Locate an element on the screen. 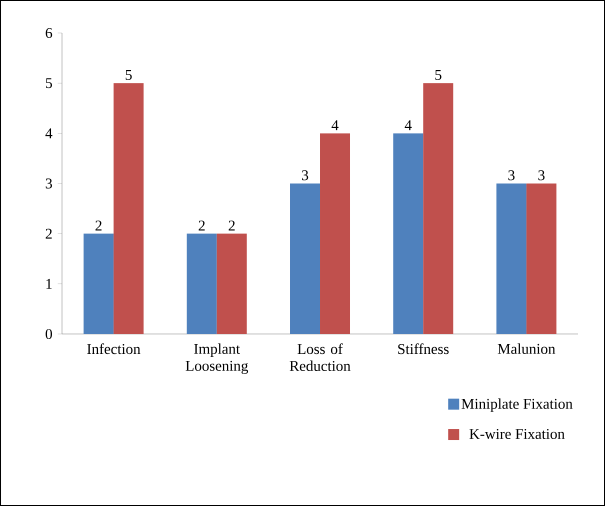 Image resolution: width=605 pixels, height=506 pixels. y-tick-label: 6 is located at coordinates (49, 33).